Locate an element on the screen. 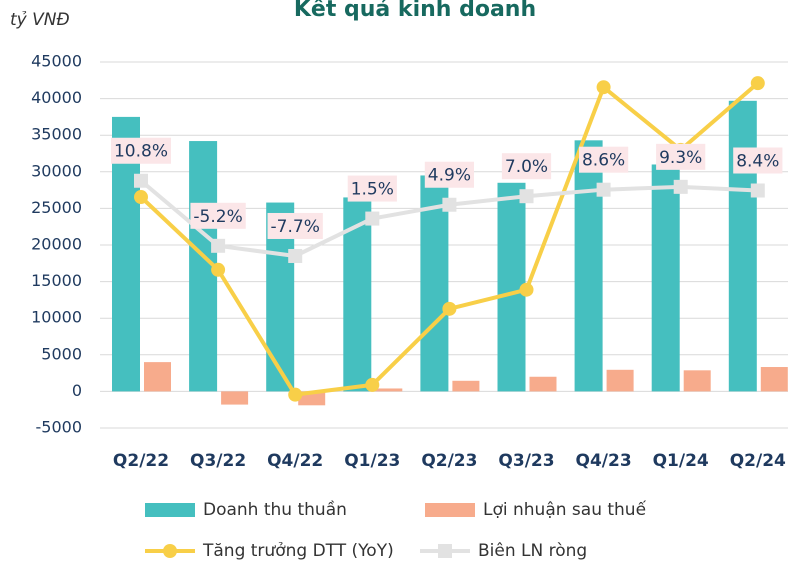 The height and width of the screenshot is (568, 790). data-label: 7.0% is located at coordinates (526, 166).